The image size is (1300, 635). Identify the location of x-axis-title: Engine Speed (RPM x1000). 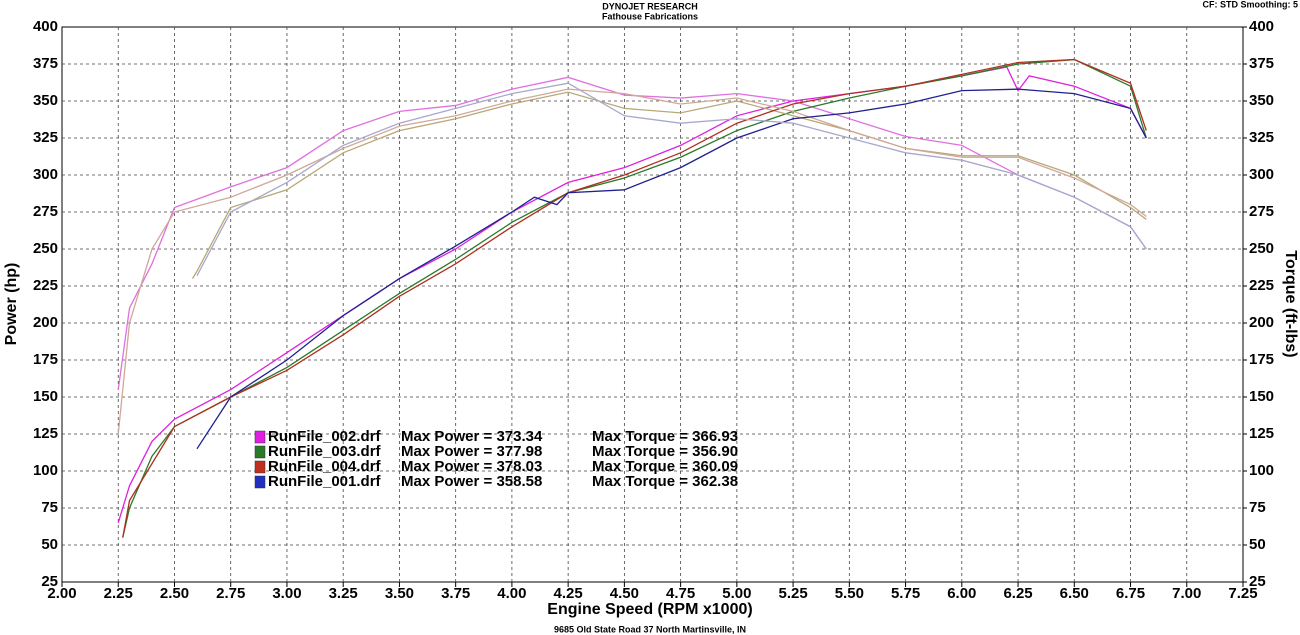
(649, 609).